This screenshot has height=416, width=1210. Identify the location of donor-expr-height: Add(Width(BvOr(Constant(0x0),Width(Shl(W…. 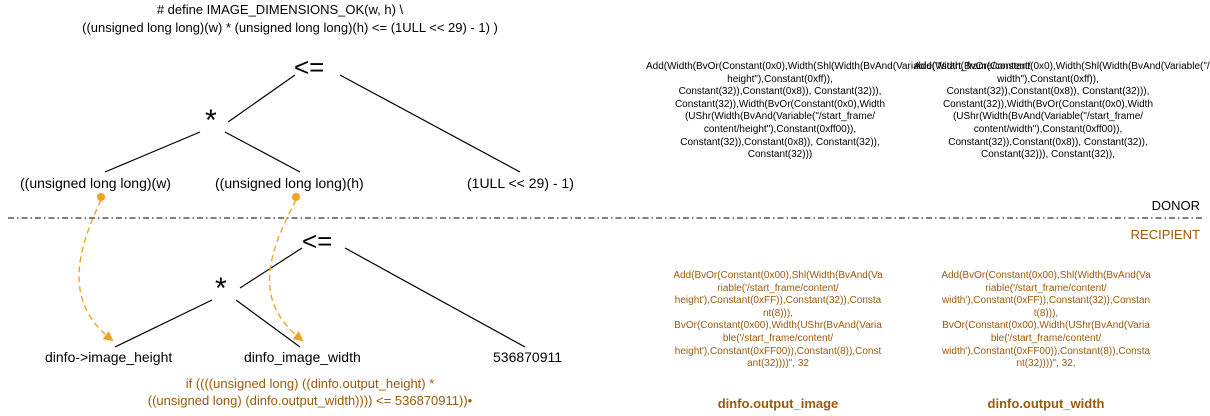
(838, 111).